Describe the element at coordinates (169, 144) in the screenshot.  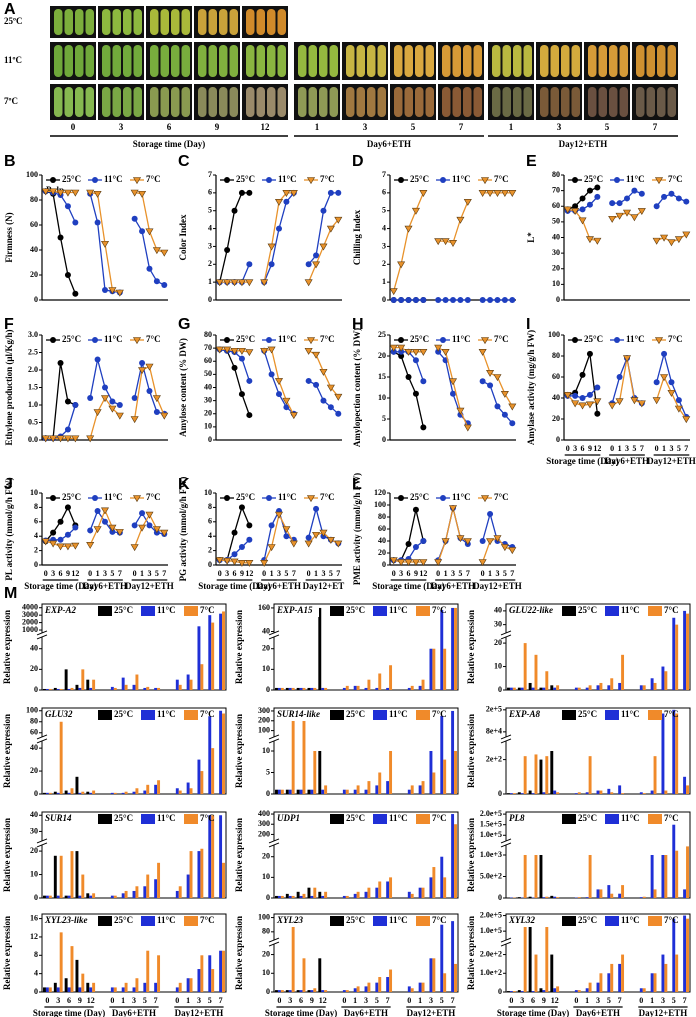
I see `group-label: Storage time (Day)` at that location.